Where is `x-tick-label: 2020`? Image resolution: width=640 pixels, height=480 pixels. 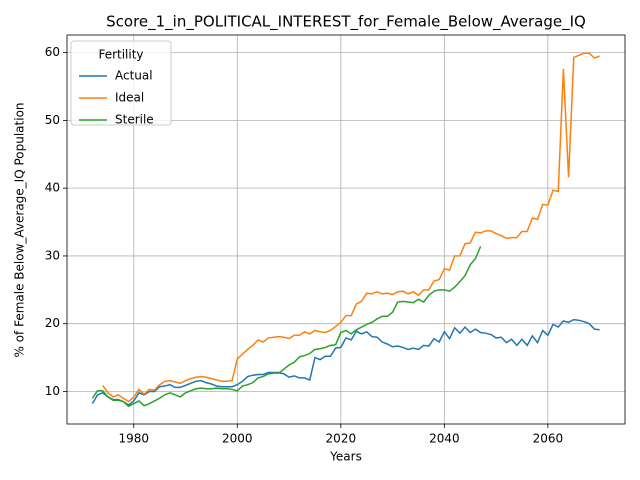 x-tick-label: 2020 is located at coordinates (341, 439).